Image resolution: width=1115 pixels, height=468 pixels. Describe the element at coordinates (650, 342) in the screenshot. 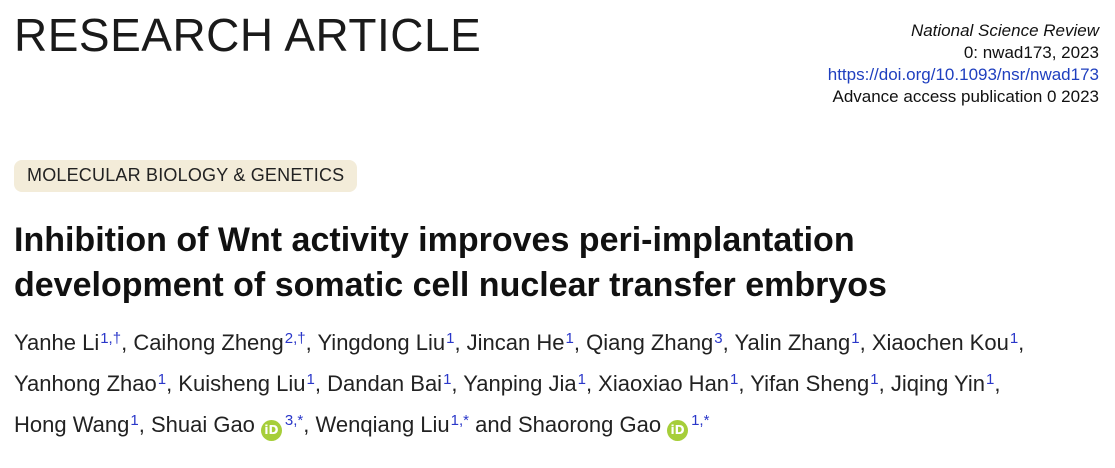

I see `author-name: Qiang Zhang` at that location.